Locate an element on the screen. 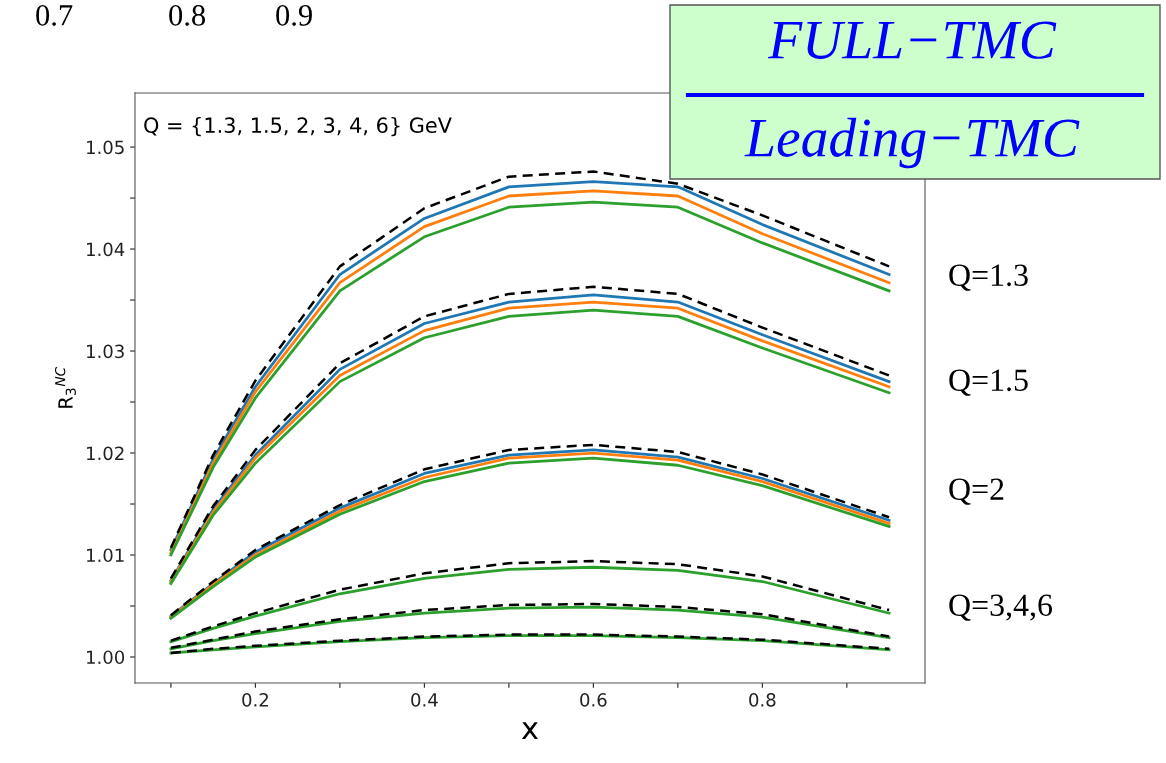 This screenshot has width=1166, height=763. text: 0.9 is located at coordinates (294, 15).